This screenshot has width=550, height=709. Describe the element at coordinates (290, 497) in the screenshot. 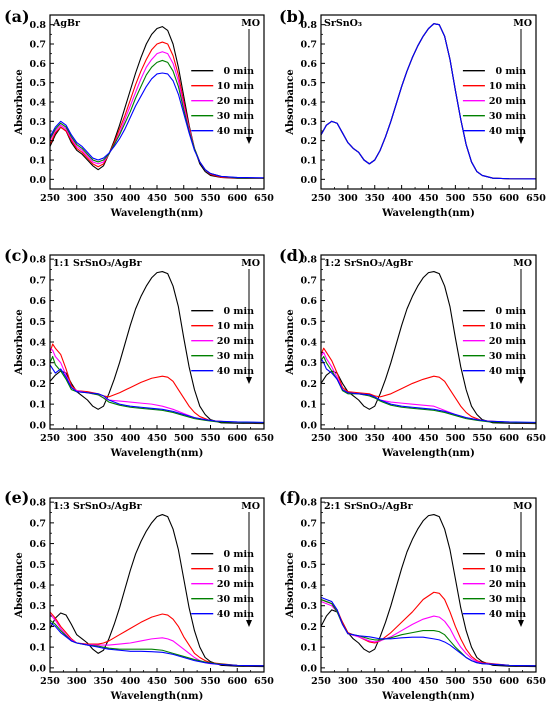

I see `panel-label: (f)` at that location.